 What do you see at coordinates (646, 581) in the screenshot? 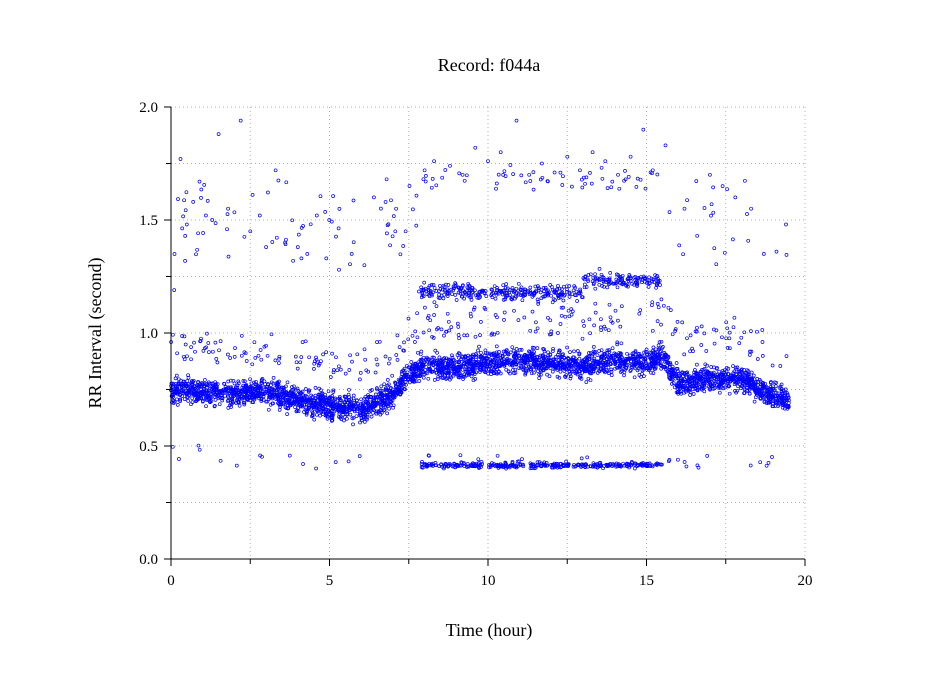
I see `x-tick-label: 15` at bounding box center [646, 581].